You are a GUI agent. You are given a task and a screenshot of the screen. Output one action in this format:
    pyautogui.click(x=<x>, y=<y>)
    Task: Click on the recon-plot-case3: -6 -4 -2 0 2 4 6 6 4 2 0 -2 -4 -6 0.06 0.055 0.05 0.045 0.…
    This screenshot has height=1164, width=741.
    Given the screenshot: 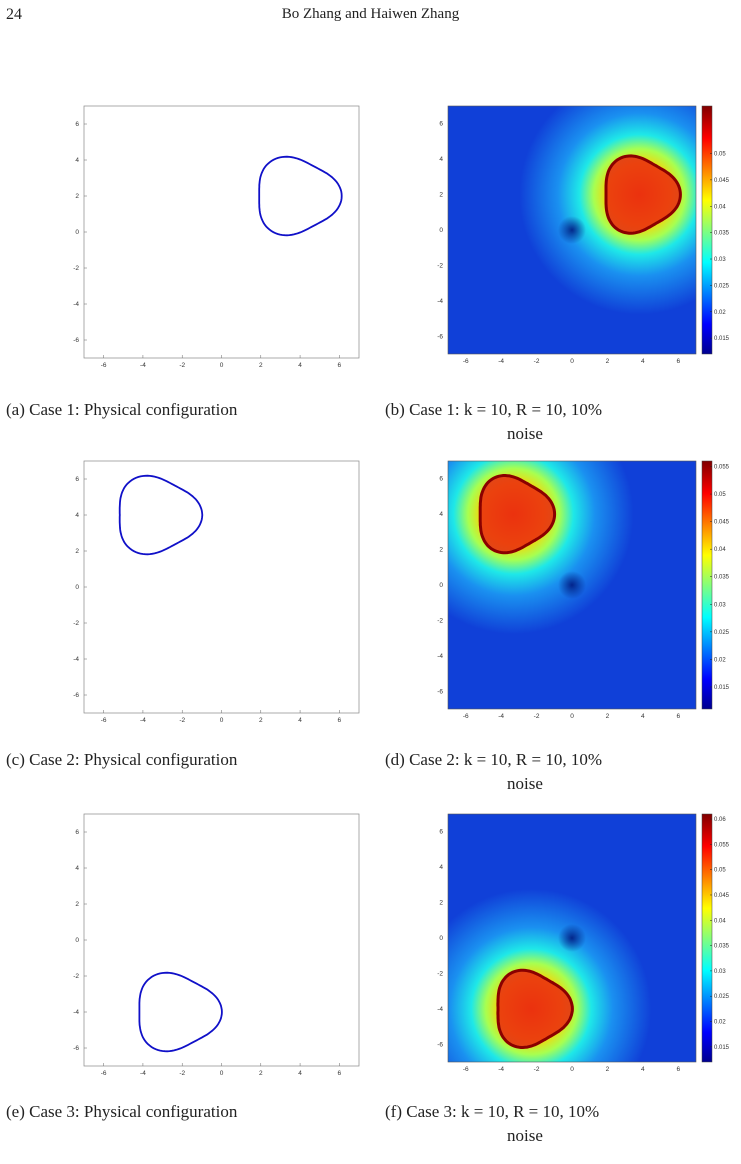 What is the action you would take?
    pyautogui.click(x=583, y=943)
    